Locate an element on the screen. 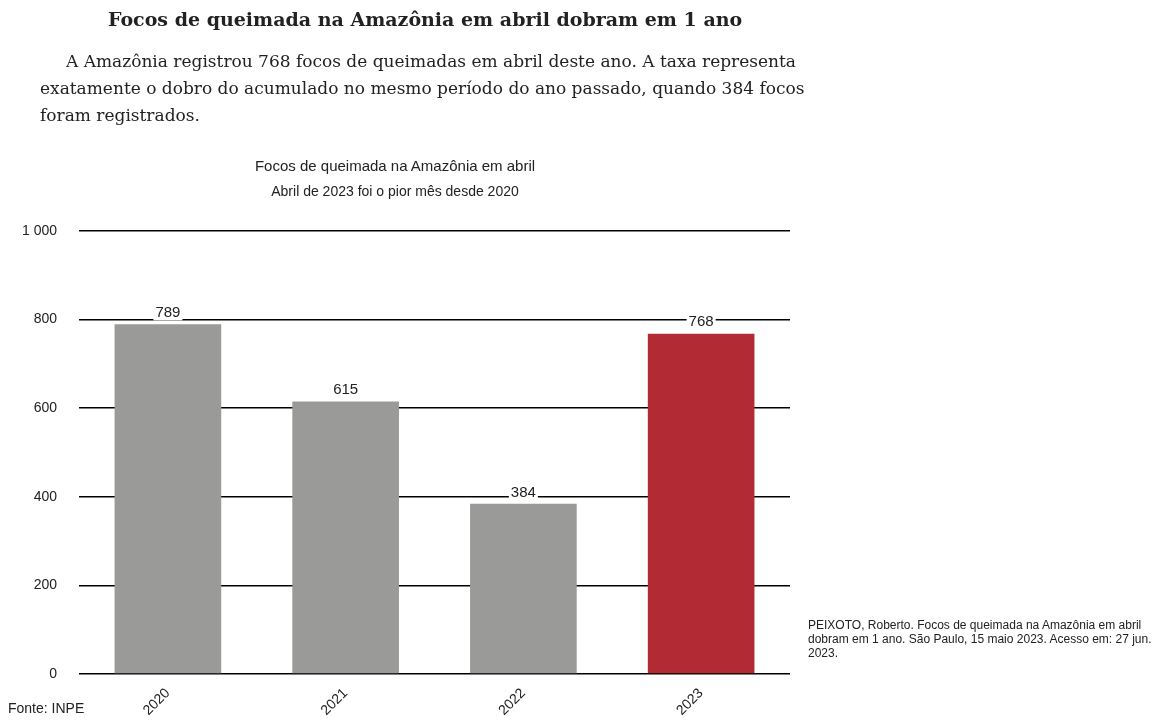 The image size is (1158, 722). y-tick-label: 1 000 is located at coordinates (39, 229).